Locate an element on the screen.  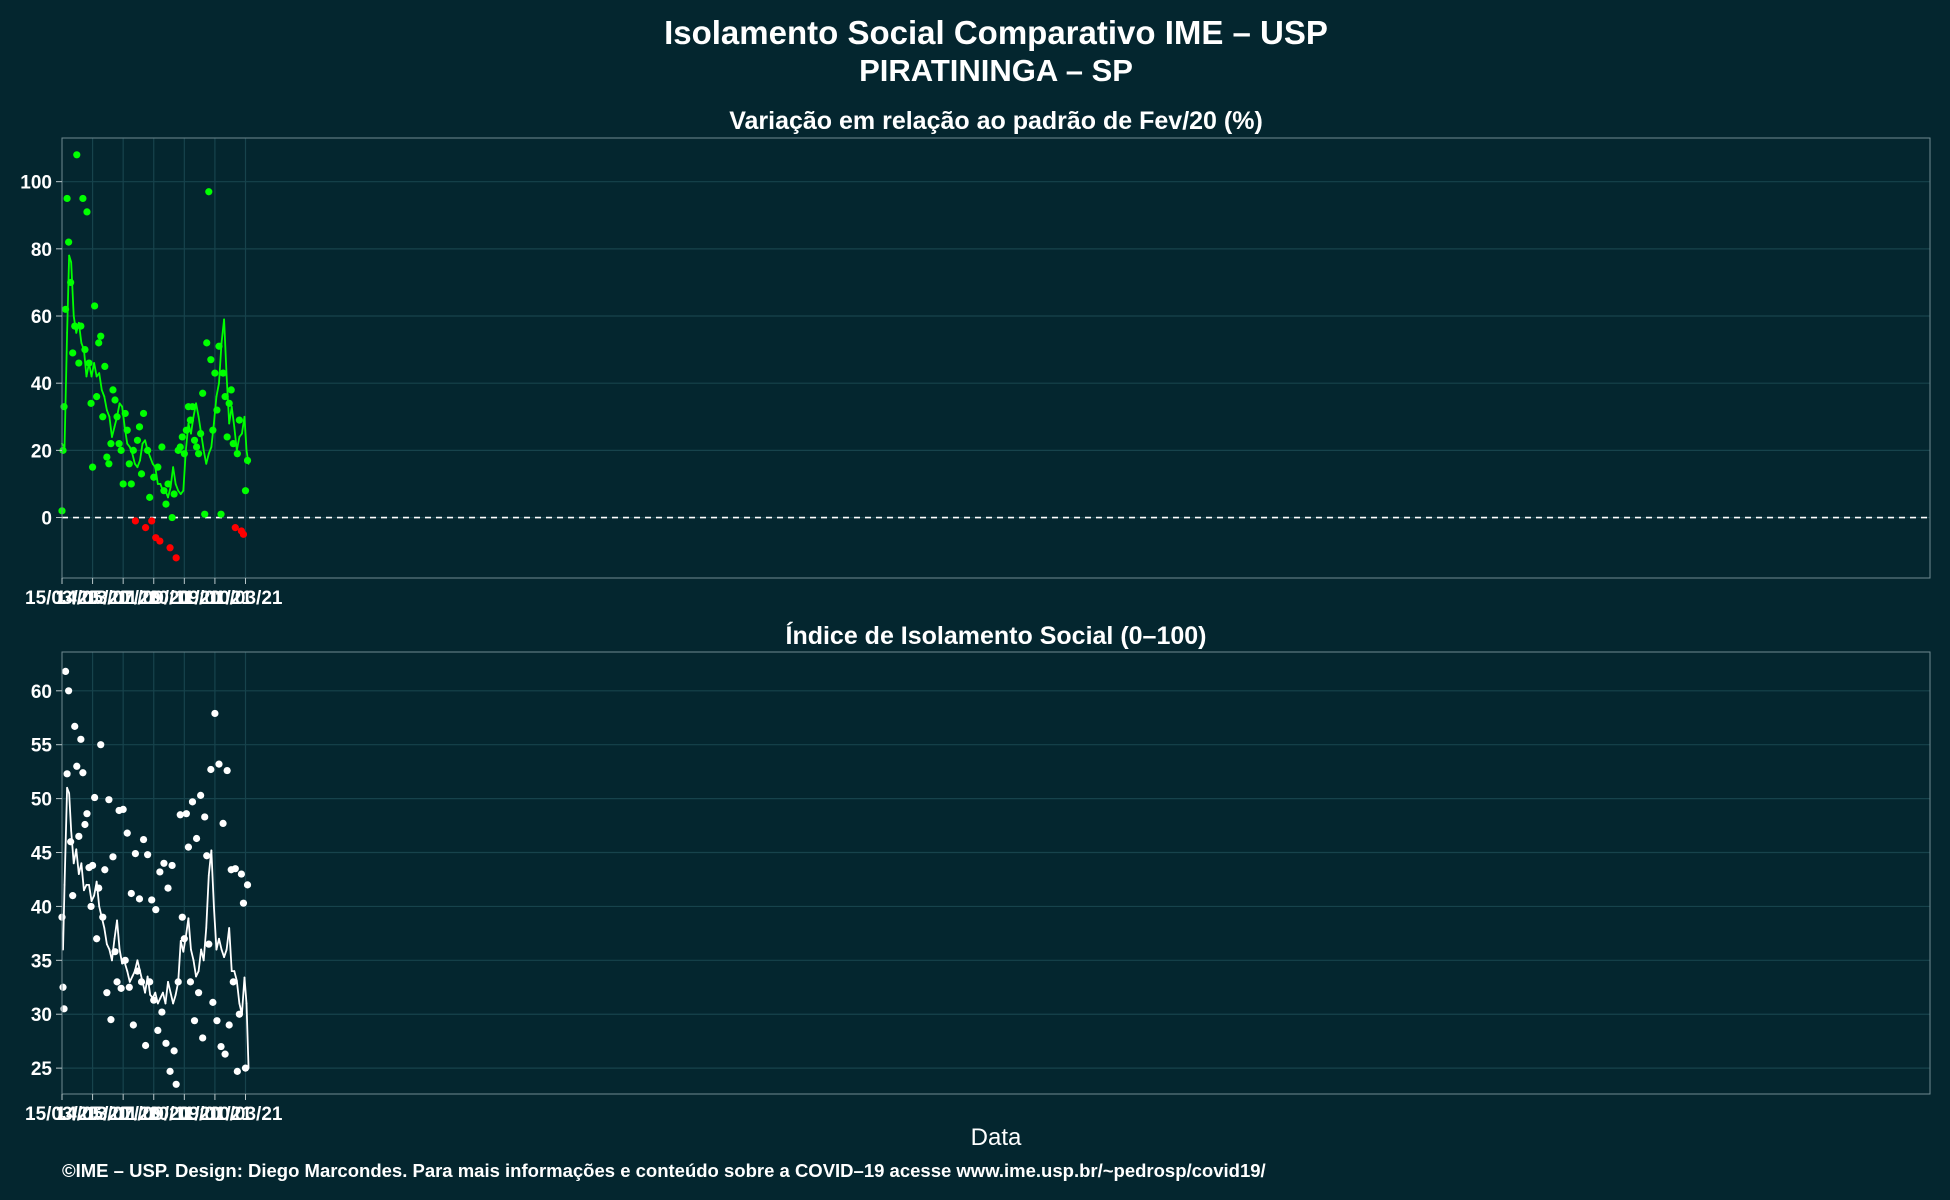
x-tick-label: 13/07/20 is located at coordinates (123, 598).